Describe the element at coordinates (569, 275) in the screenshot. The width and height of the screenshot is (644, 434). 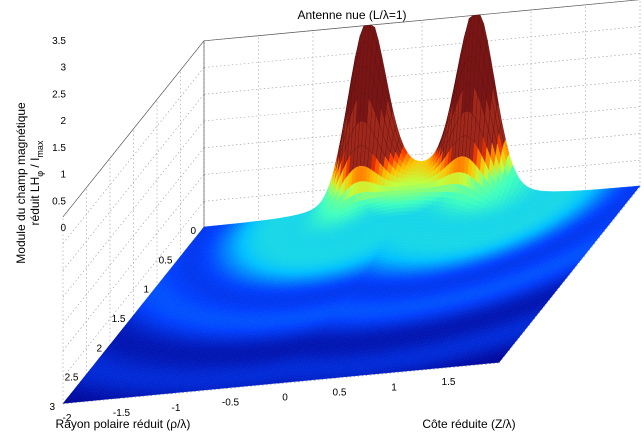
I see `grid-line-floor-x` at that location.